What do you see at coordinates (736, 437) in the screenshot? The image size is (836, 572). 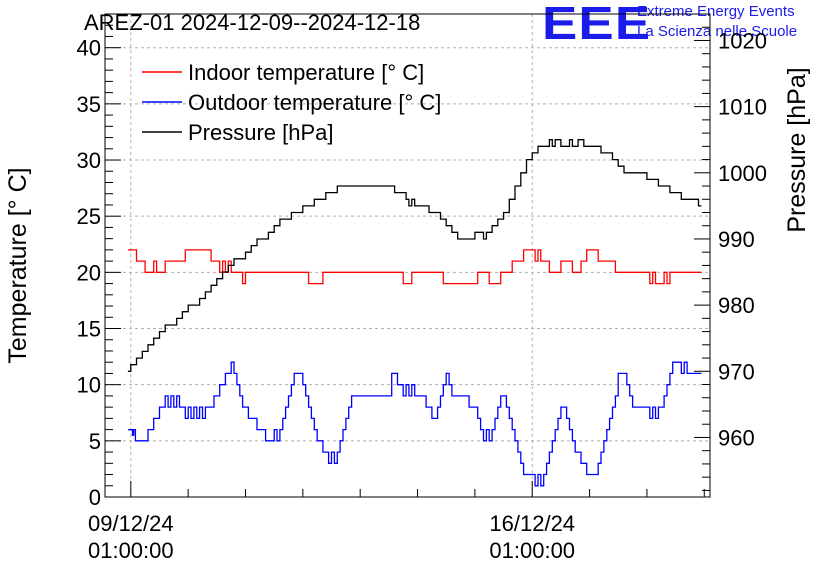 I see `y2-tick-label: 960` at bounding box center [736, 437].